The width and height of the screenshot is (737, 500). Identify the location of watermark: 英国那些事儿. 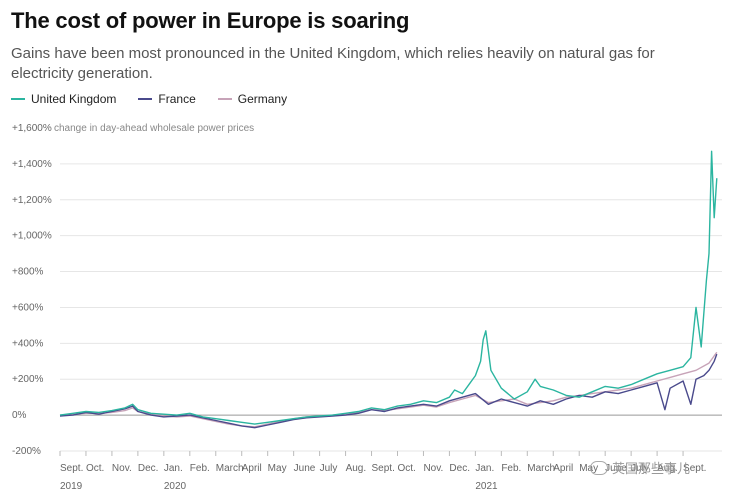
(640, 467).